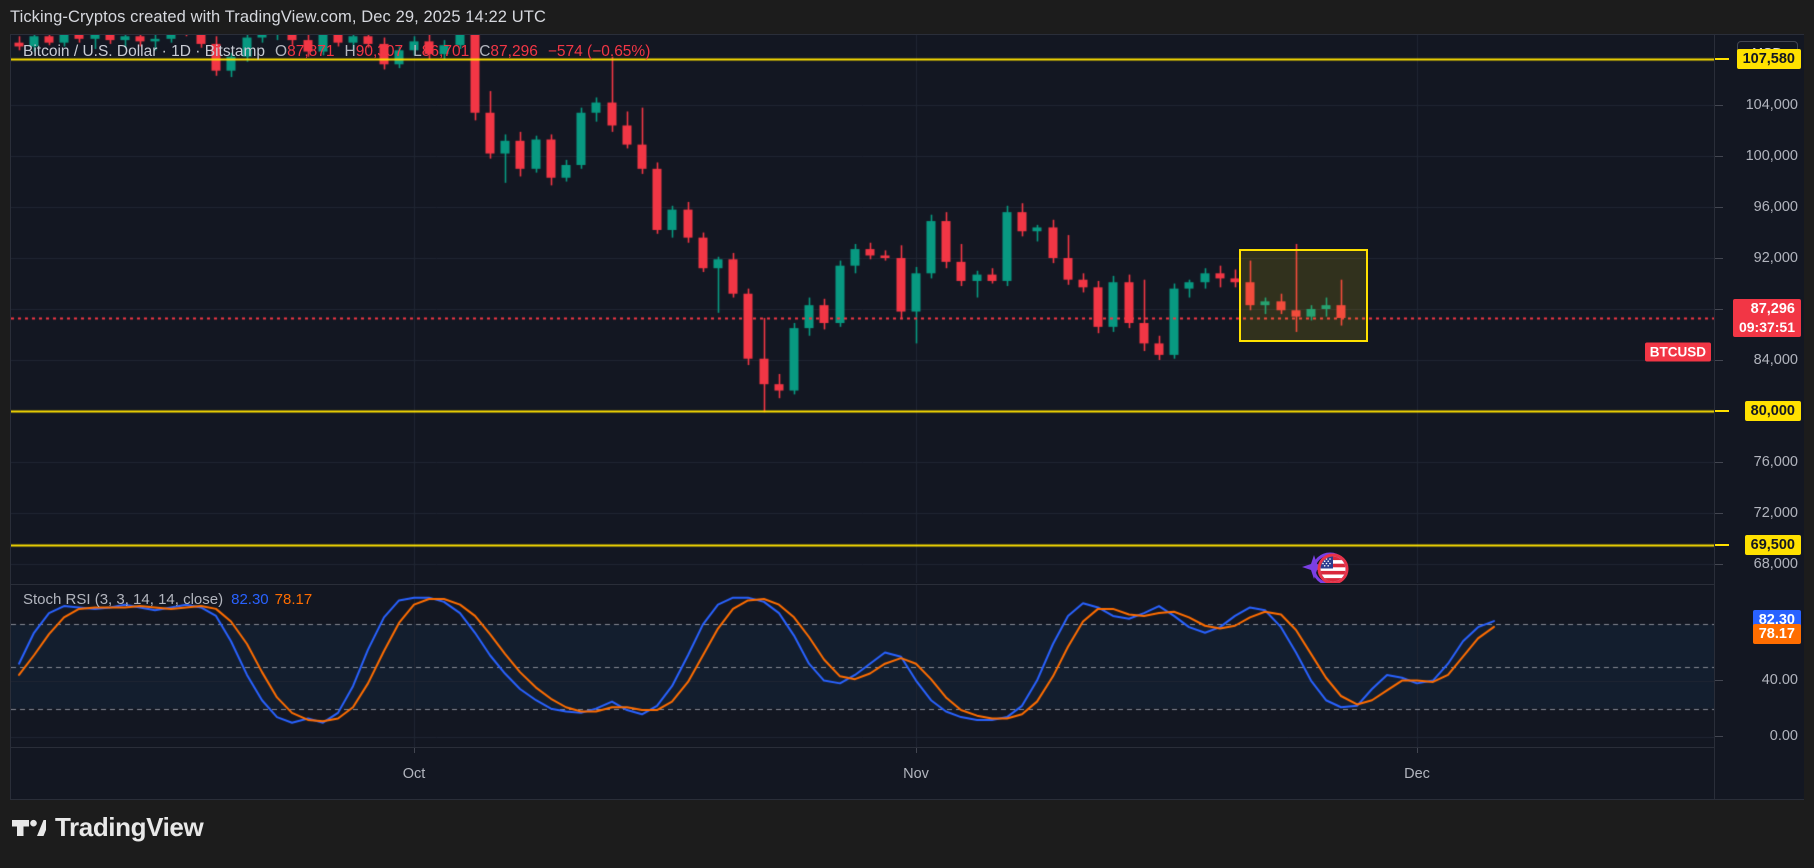 The image size is (1814, 868). What do you see at coordinates (1772, 544) in the screenshot?
I see `price-axis-highlight-69500: 69,500` at bounding box center [1772, 544].